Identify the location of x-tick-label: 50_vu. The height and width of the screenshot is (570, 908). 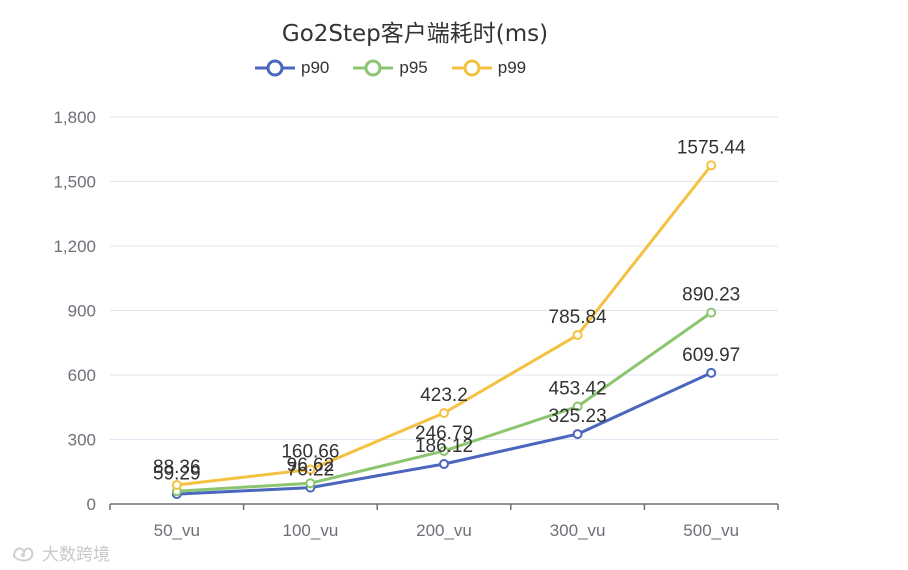
(177, 530).